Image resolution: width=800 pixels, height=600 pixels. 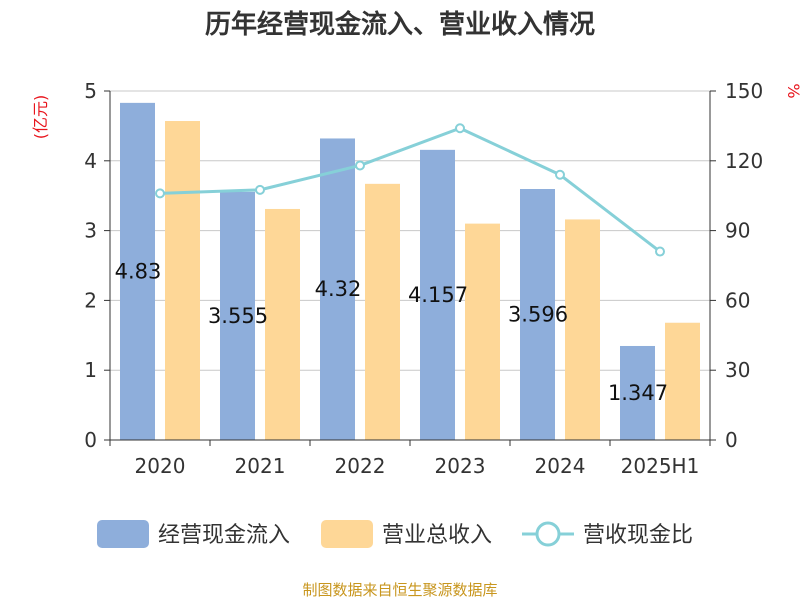 What do you see at coordinates (744, 161) in the screenshot?
I see `right-axis-tick-label: 120` at bounding box center [744, 161].